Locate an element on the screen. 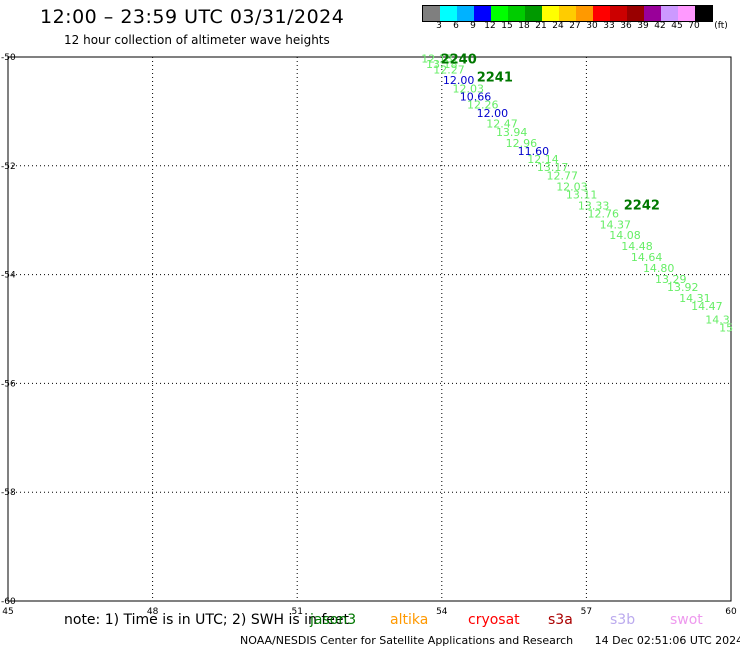 This screenshot has height=650, width=740. satellite-legend-item: cryosat is located at coordinates (494, 620).